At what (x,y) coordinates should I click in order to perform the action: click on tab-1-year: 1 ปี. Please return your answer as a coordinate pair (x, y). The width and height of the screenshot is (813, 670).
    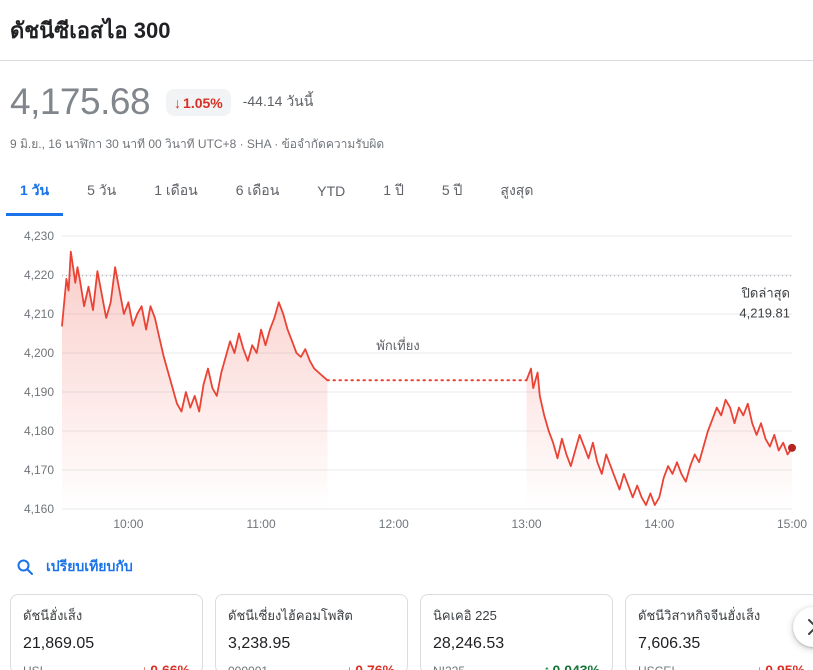
    Looking at the image, I should click on (393, 193).